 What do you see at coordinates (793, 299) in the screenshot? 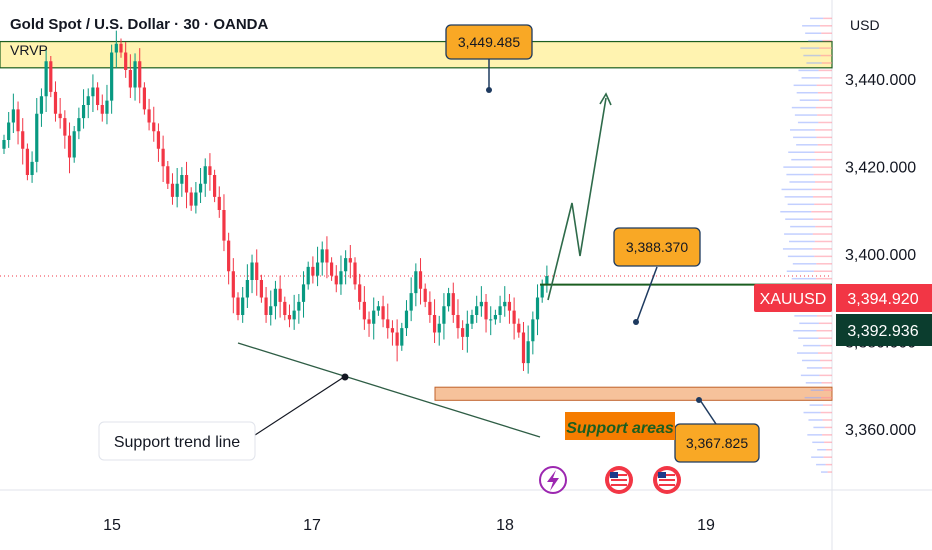
I see `symbol-tag-text: XAUUSD` at bounding box center [793, 299].